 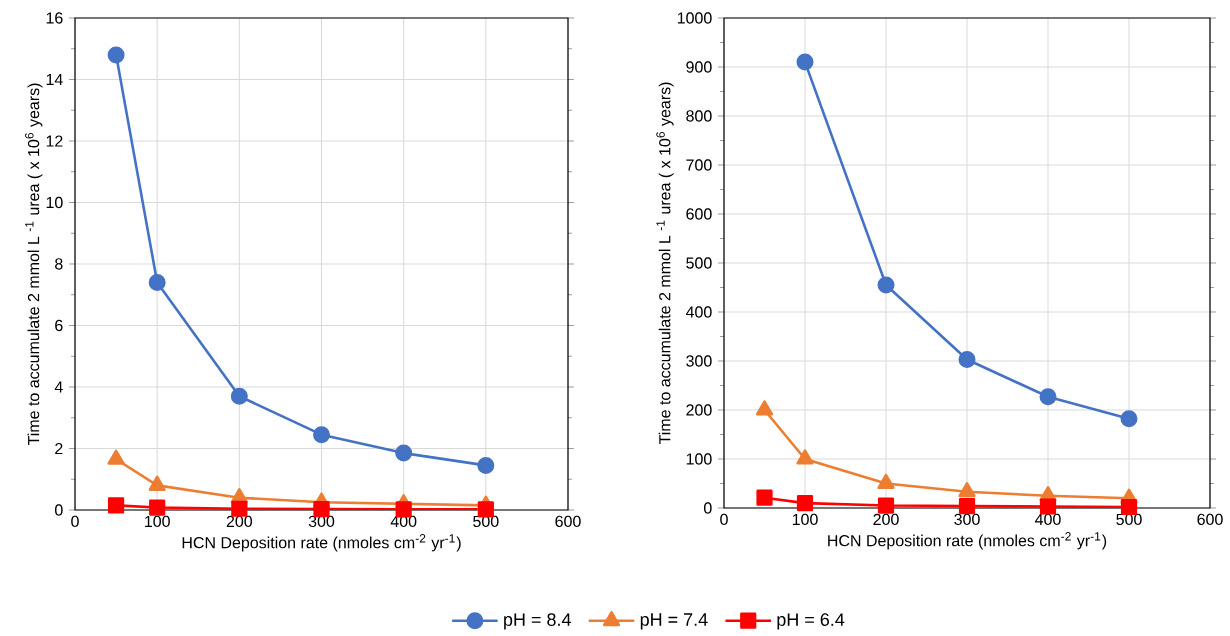 I want to click on x-tick-label: 500, so click(x=1129, y=519).